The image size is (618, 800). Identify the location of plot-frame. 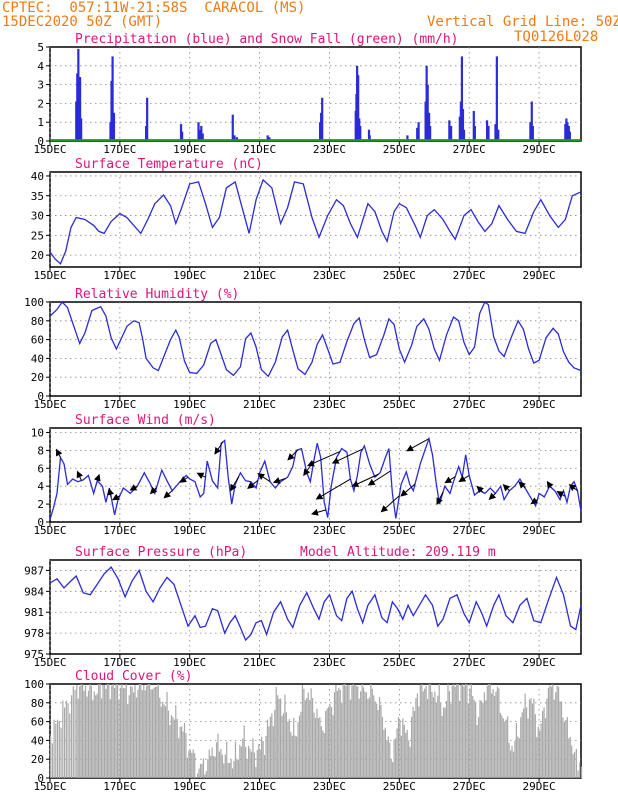
(315, 475).